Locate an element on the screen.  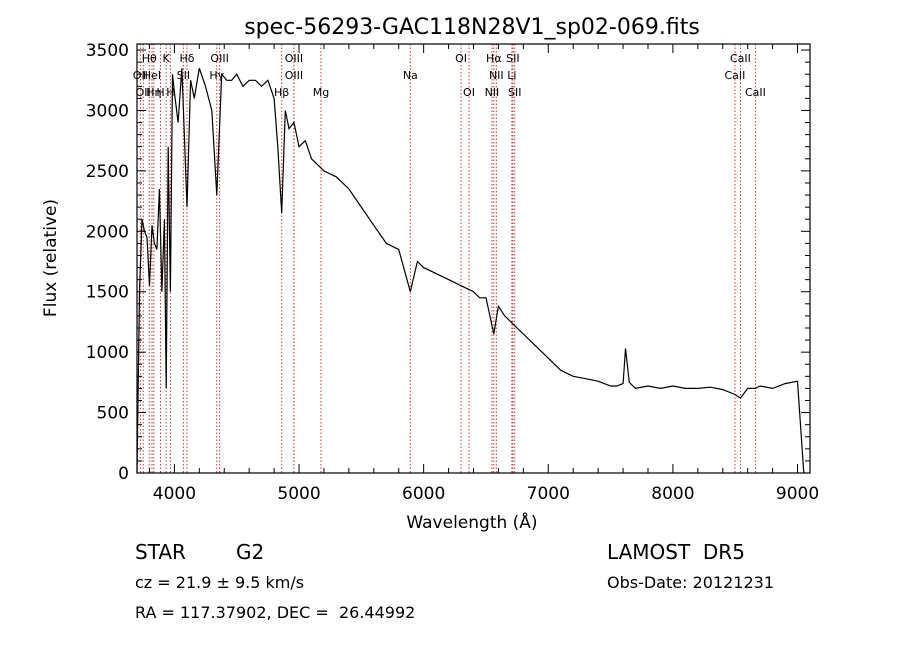
y-tick-label: 3000 is located at coordinates (107, 111).